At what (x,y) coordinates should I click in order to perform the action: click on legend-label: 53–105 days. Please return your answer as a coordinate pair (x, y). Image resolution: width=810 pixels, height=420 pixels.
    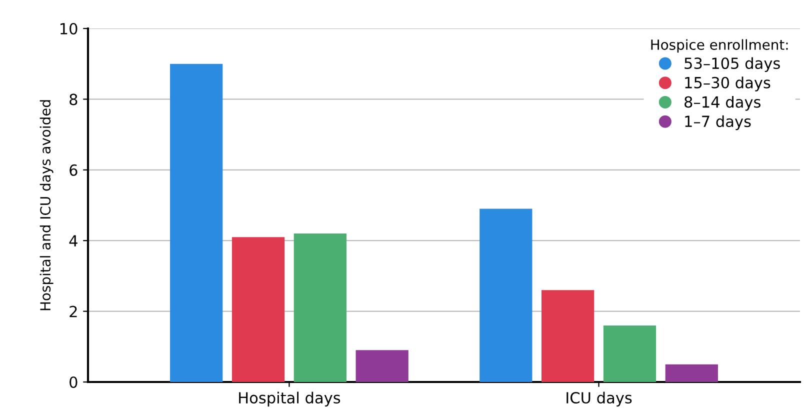
    Looking at the image, I should click on (732, 64).